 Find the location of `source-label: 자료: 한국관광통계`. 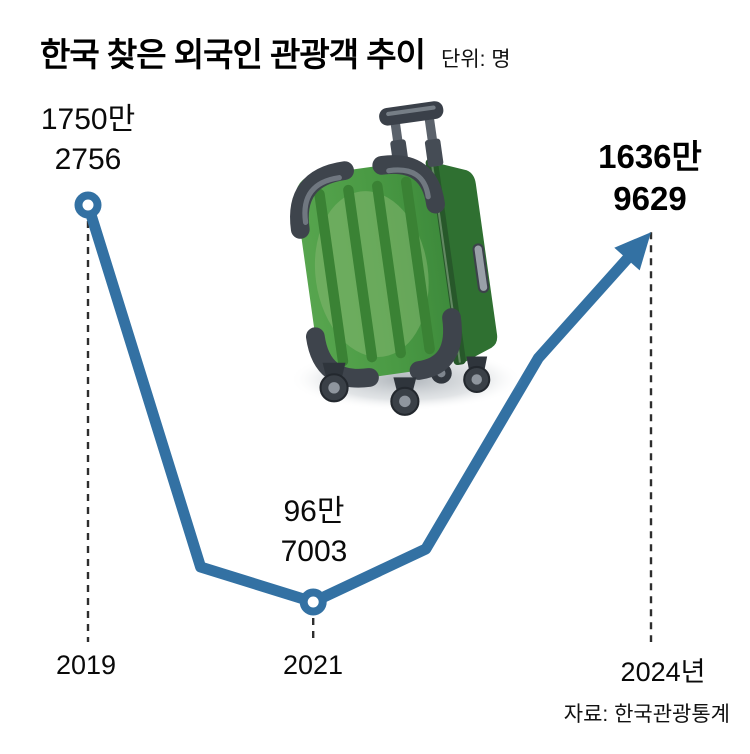

source-label: 자료: 한국관광통계 is located at coordinates (646, 714).